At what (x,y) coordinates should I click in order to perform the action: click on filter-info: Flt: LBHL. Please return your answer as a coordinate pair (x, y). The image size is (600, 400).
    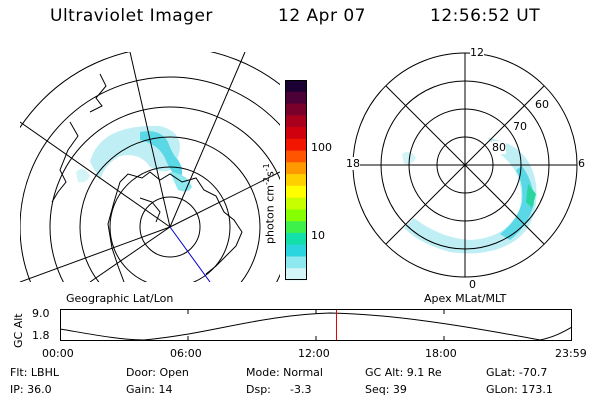
    Looking at the image, I should click on (34, 372).